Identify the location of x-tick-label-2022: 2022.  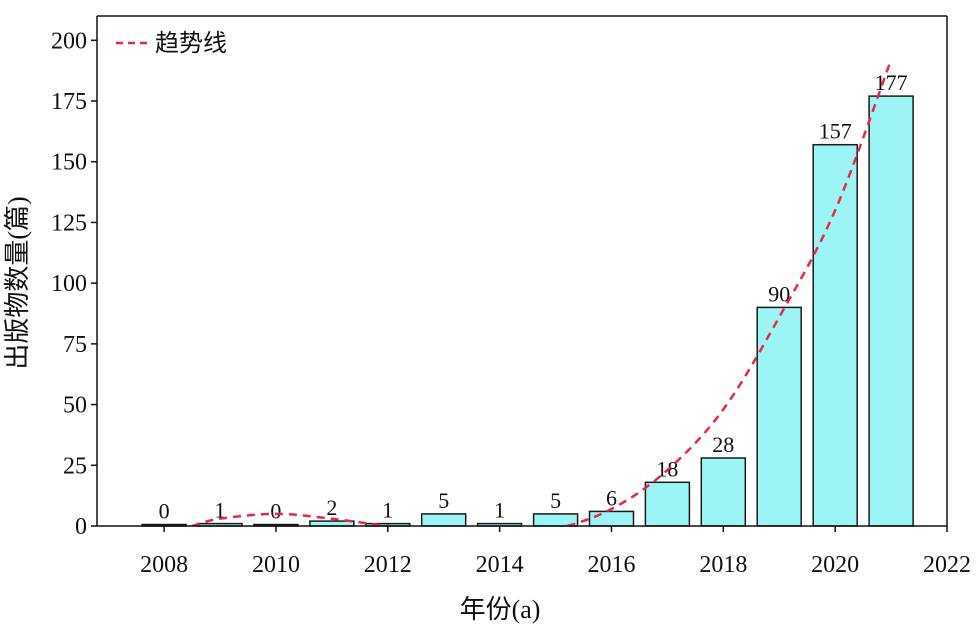
(947, 565).